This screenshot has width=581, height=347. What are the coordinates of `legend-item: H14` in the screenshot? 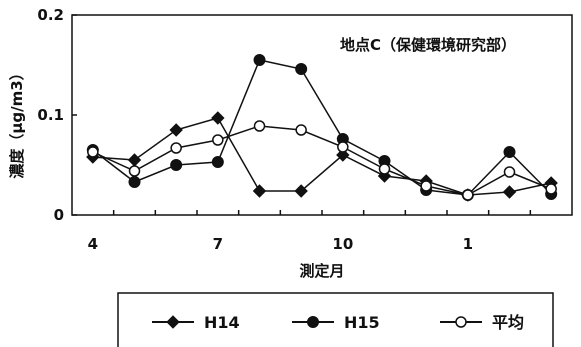 It's located at (196, 322).